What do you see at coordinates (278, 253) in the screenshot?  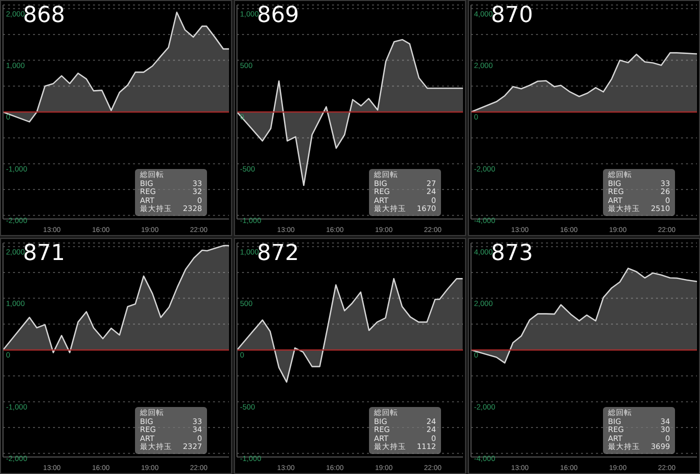 I see `chart-title: 872` at bounding box center [278, 253].